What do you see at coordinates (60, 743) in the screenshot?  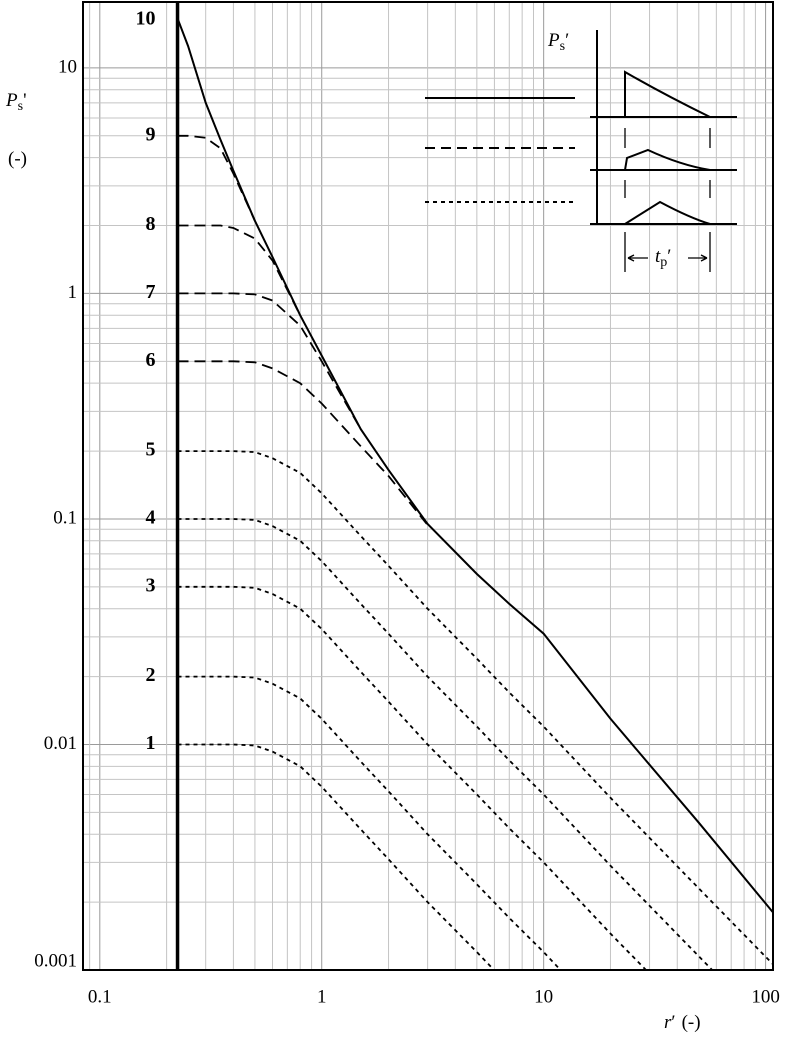 I see `y-tick-label: 0.01` at bounding box center [60, 743].